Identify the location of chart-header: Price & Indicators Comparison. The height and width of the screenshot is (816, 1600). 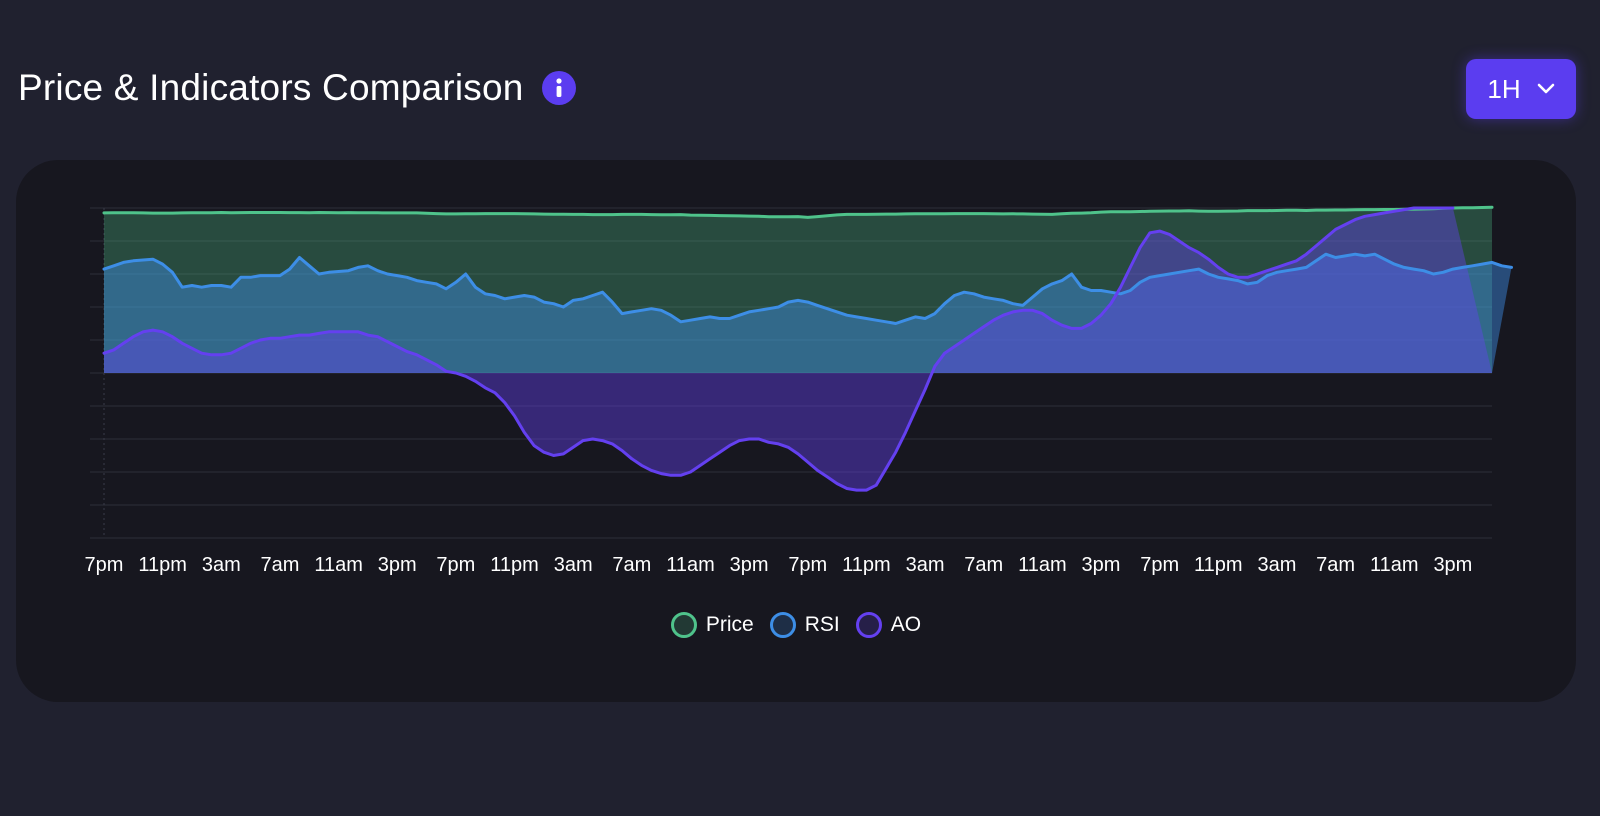
(297, 88).